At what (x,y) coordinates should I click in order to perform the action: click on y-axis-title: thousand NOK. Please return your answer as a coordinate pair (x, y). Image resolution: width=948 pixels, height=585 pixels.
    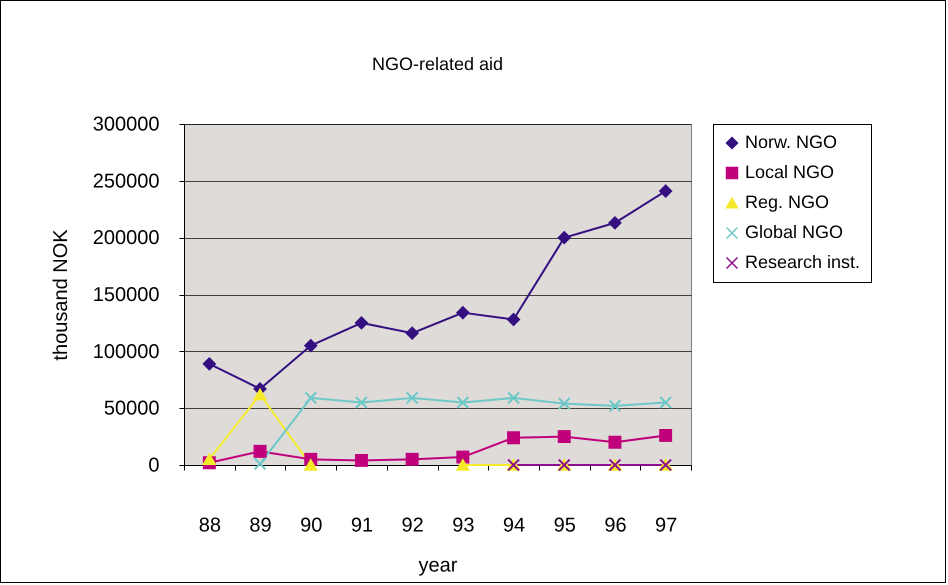
    Looking at the image, I should click on (61, 294).